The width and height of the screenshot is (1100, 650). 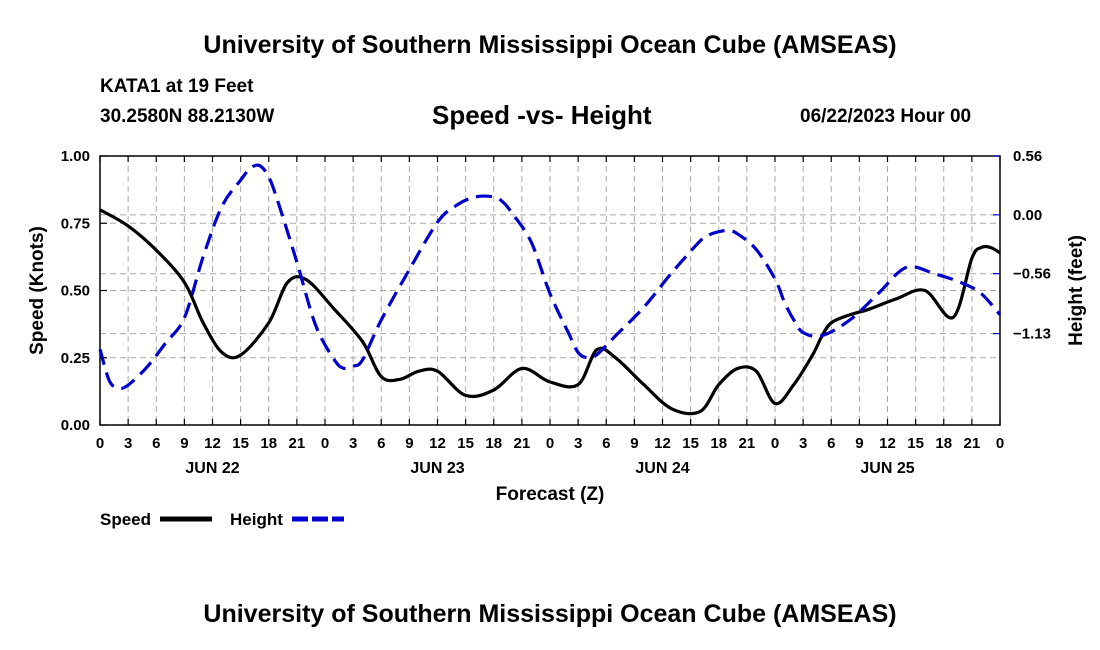 What do you see at coordinates (662, 468) in the screenshot?
I see `x-date-label: JUN 24` at bounding box center [662, 468].